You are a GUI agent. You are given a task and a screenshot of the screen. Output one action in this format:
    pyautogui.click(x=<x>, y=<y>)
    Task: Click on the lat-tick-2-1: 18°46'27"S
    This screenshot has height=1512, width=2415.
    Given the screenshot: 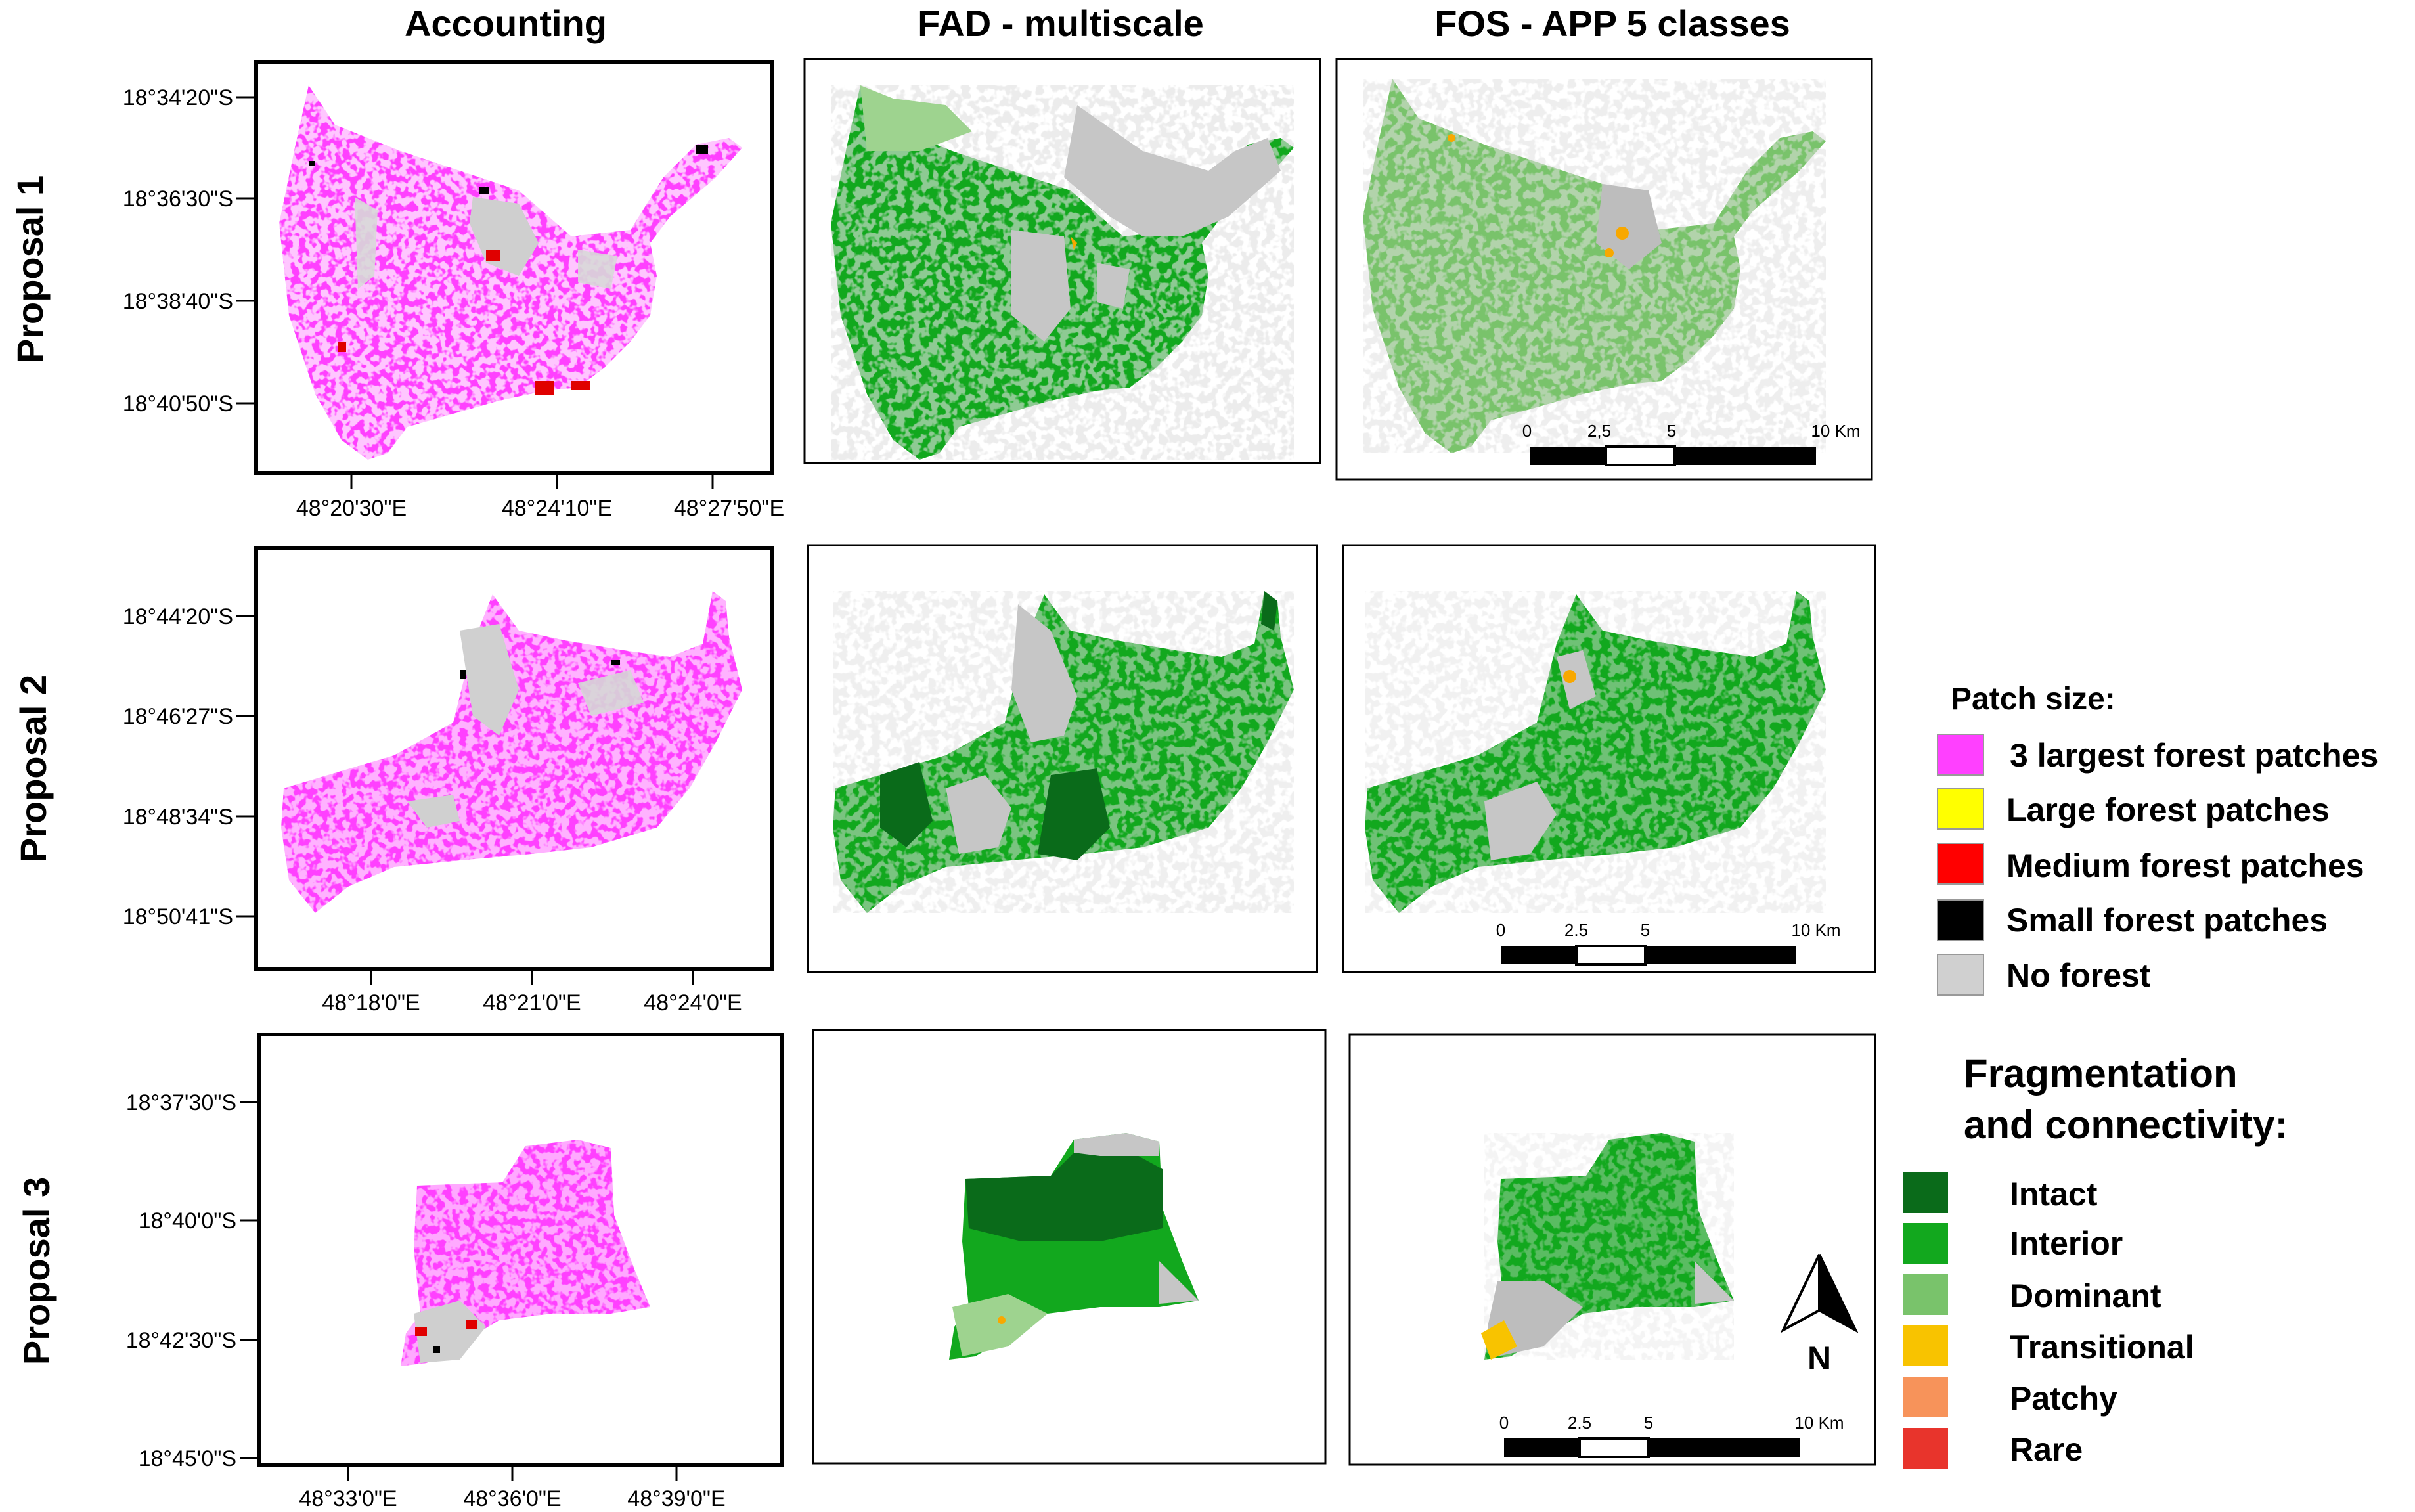 What is the action you would take?
    pyautogui.click(x=178, y=716)
    